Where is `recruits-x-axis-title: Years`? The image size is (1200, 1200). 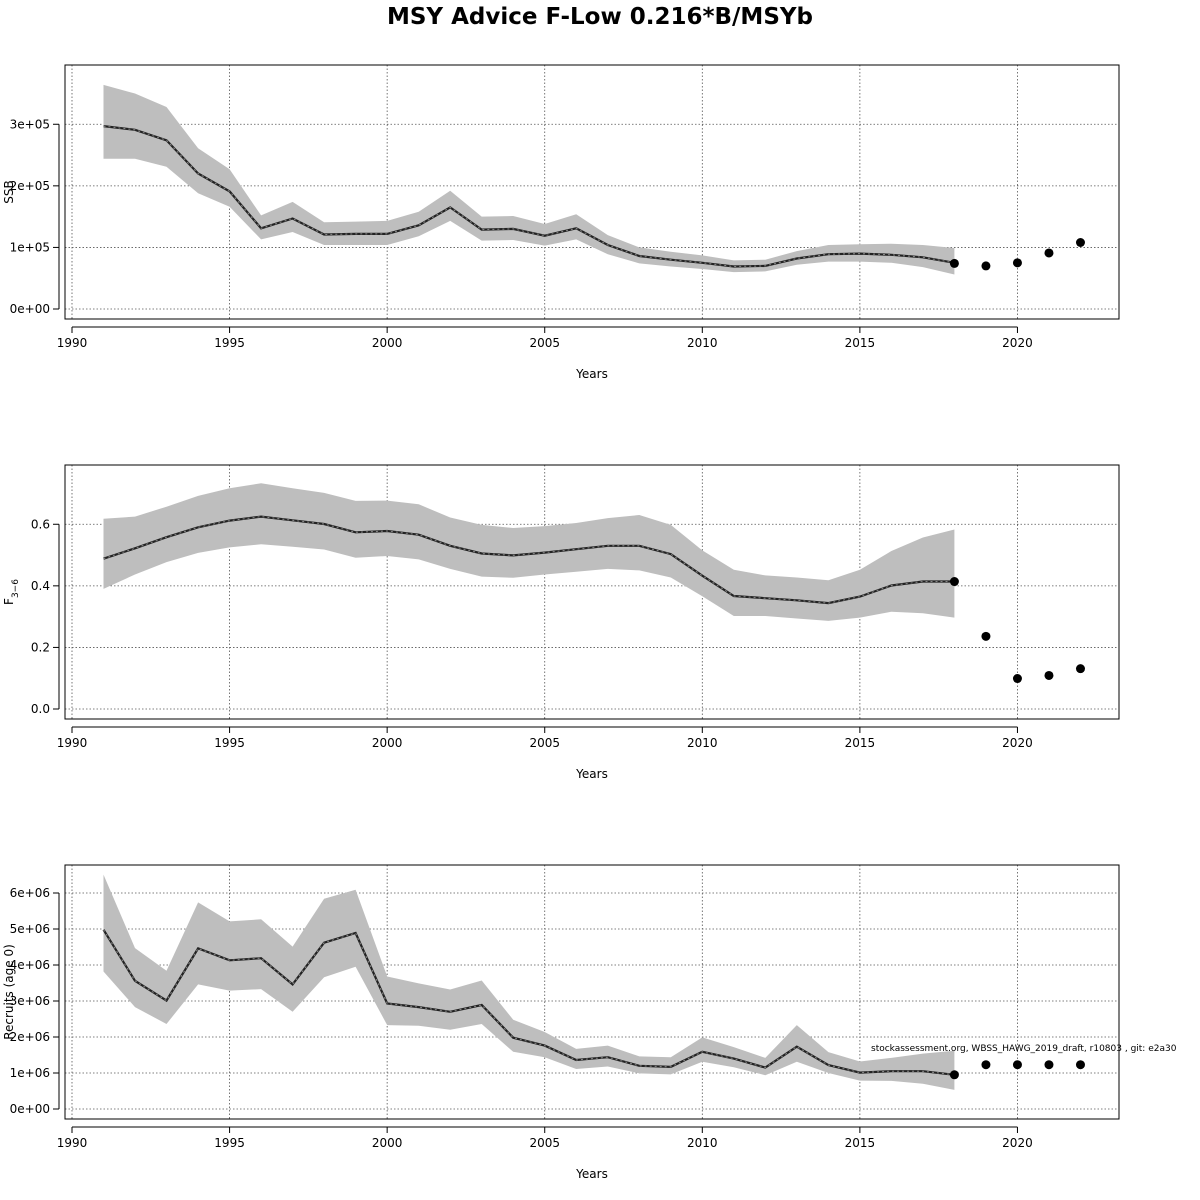
recruits-x-axis-title: Years is located at coordinates (591, 1174).